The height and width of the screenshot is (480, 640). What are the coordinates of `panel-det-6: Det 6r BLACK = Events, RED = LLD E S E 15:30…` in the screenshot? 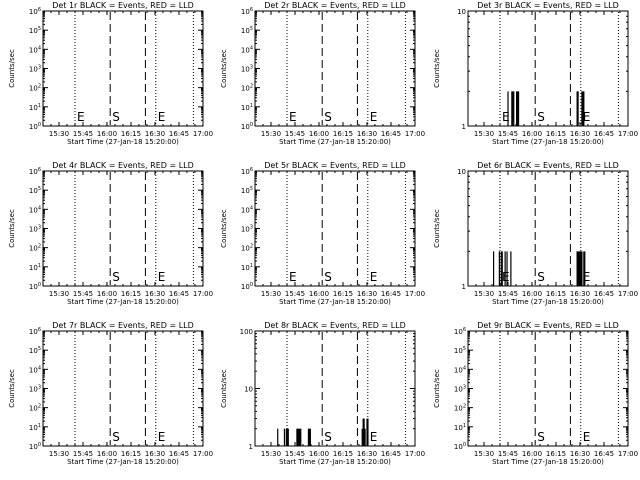 It's located at (535, 233).